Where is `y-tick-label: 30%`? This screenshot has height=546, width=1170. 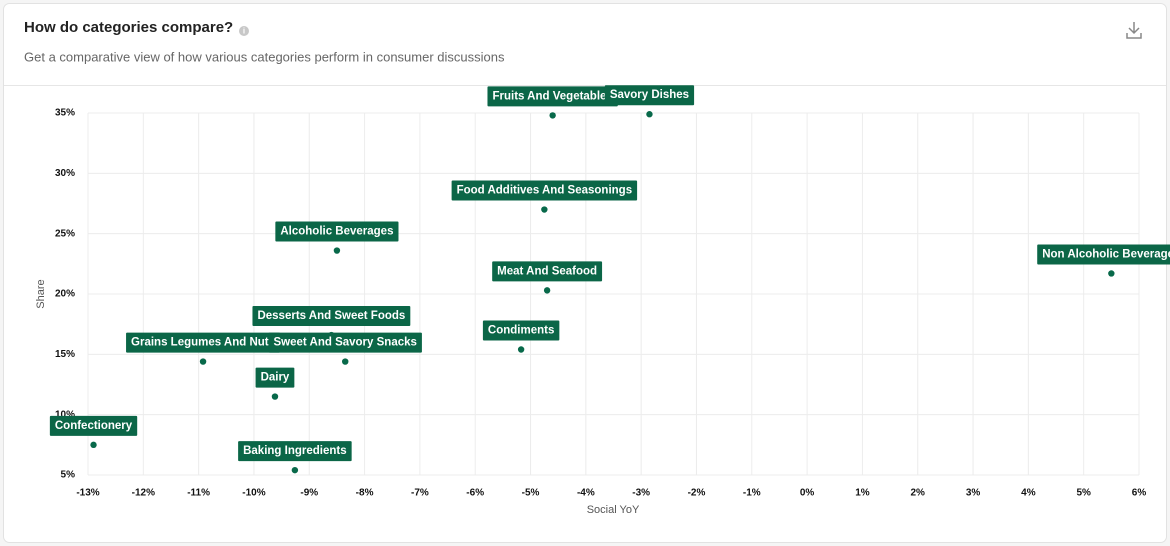
y-tick-label: 30% is located at coordinates (65, 173).